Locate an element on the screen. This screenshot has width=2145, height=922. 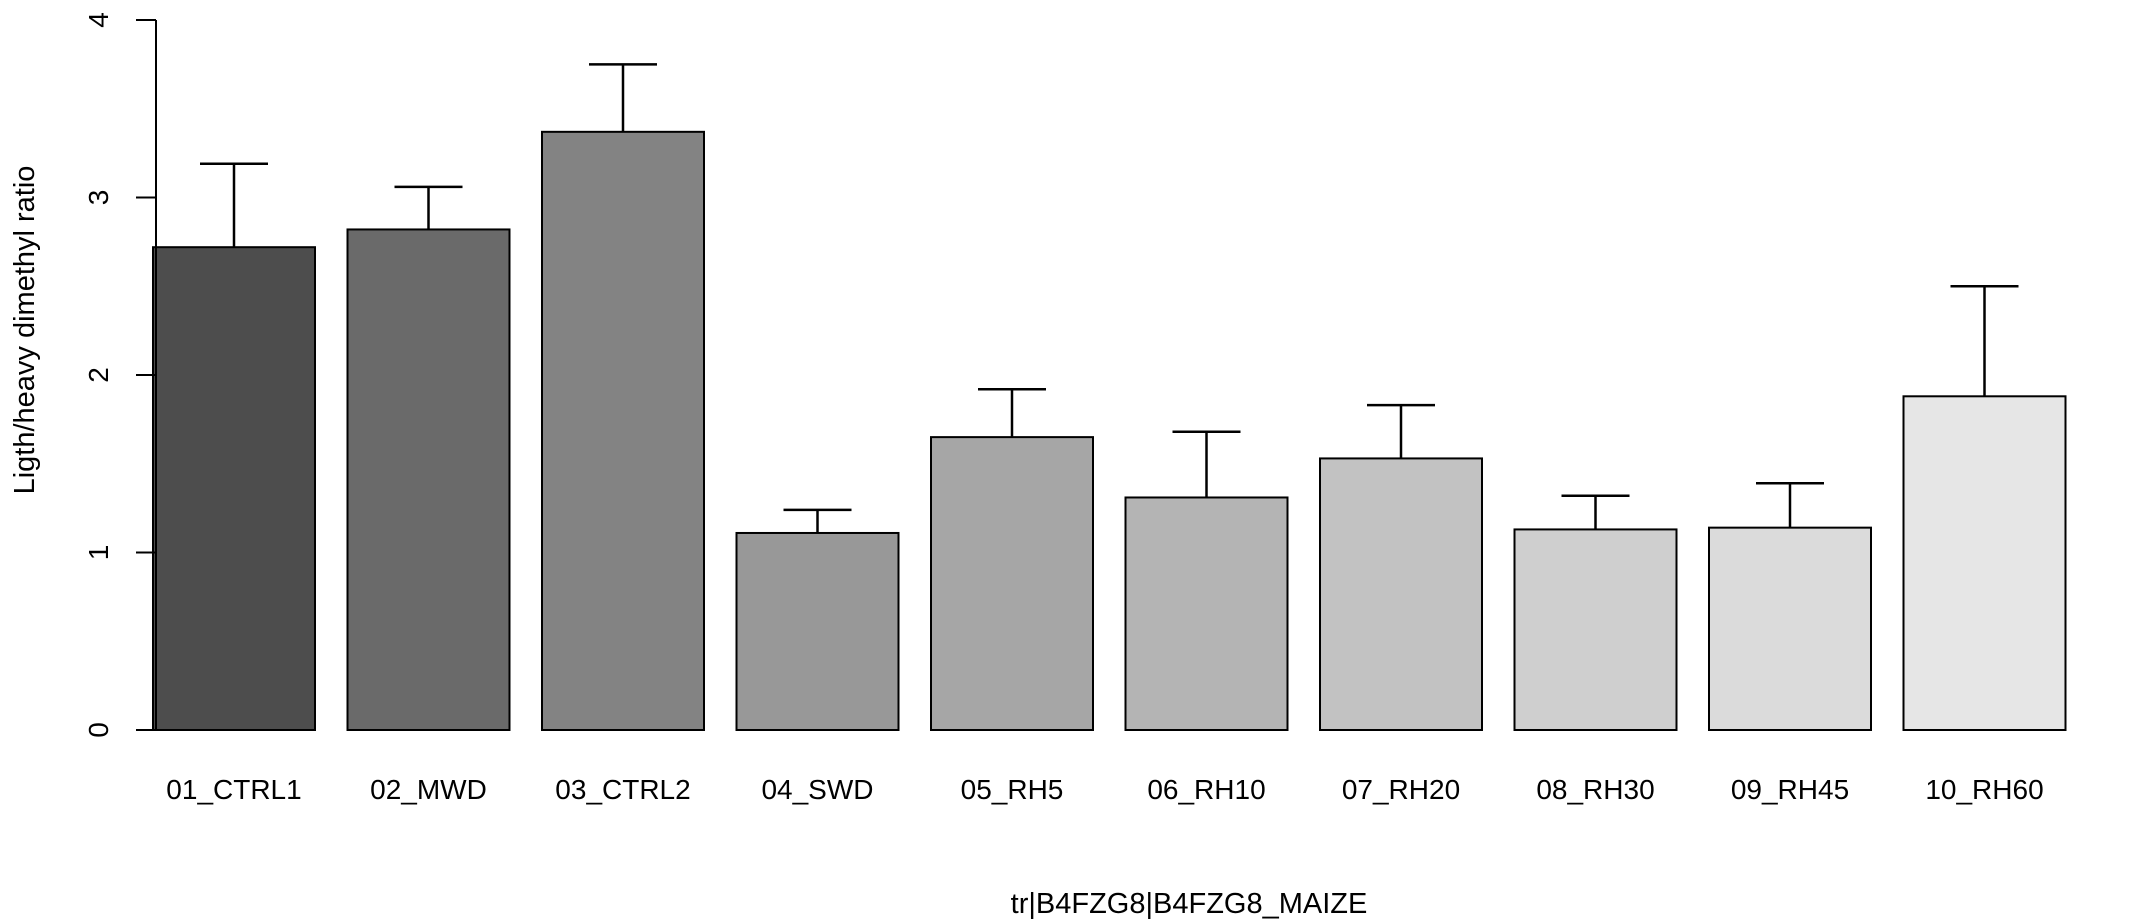
y-tick-label: 2 is located at coordinates (98, 375).